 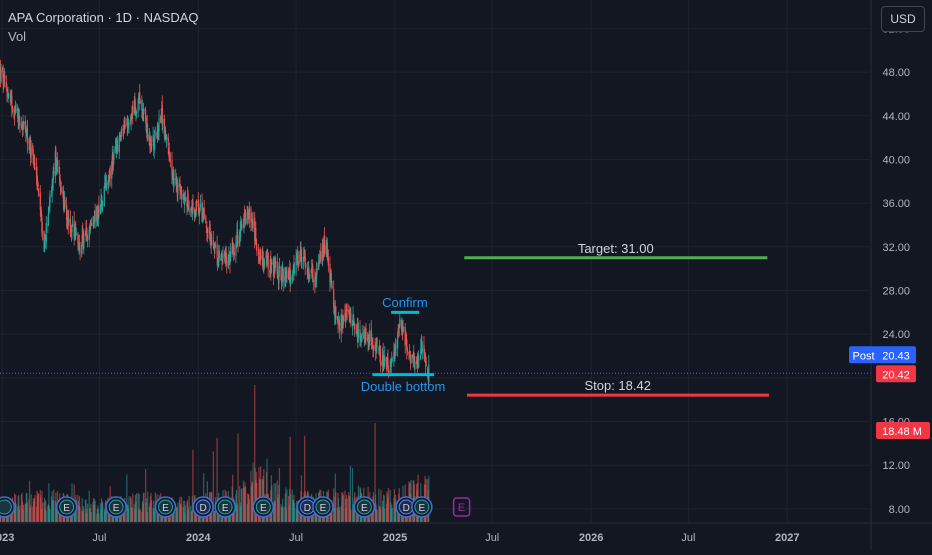 What do you see at coordinates (99, 538) in the screenshot?
I see `time-tick-label: Jul` at bounding box center [99, 538].